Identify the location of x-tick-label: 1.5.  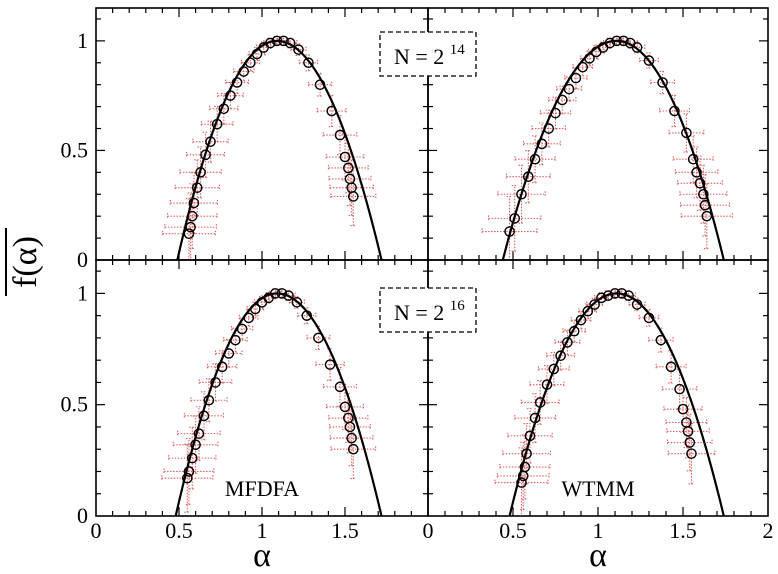
(683, 530).